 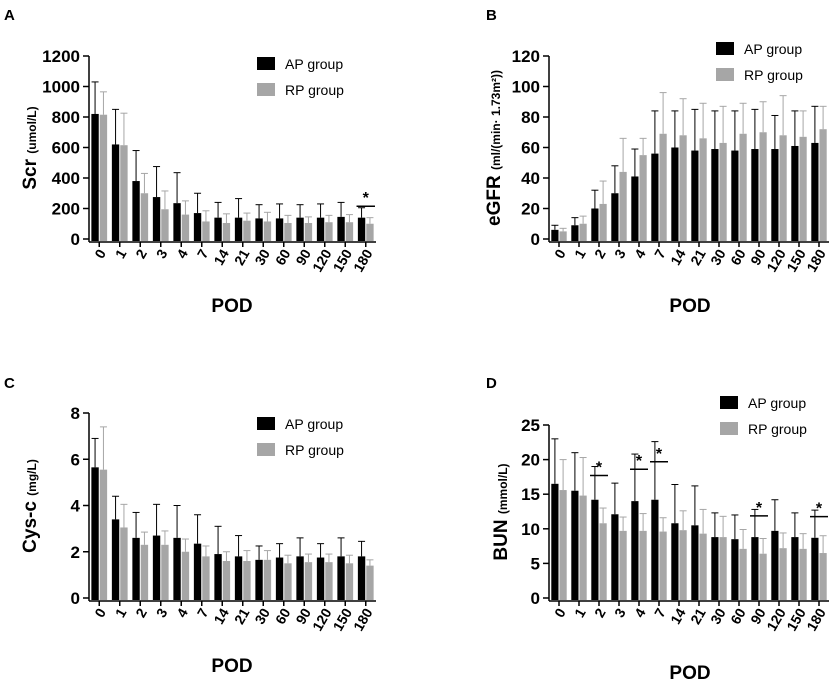 I want to click on y-tick-label: 80, so click(x=530, y=117).